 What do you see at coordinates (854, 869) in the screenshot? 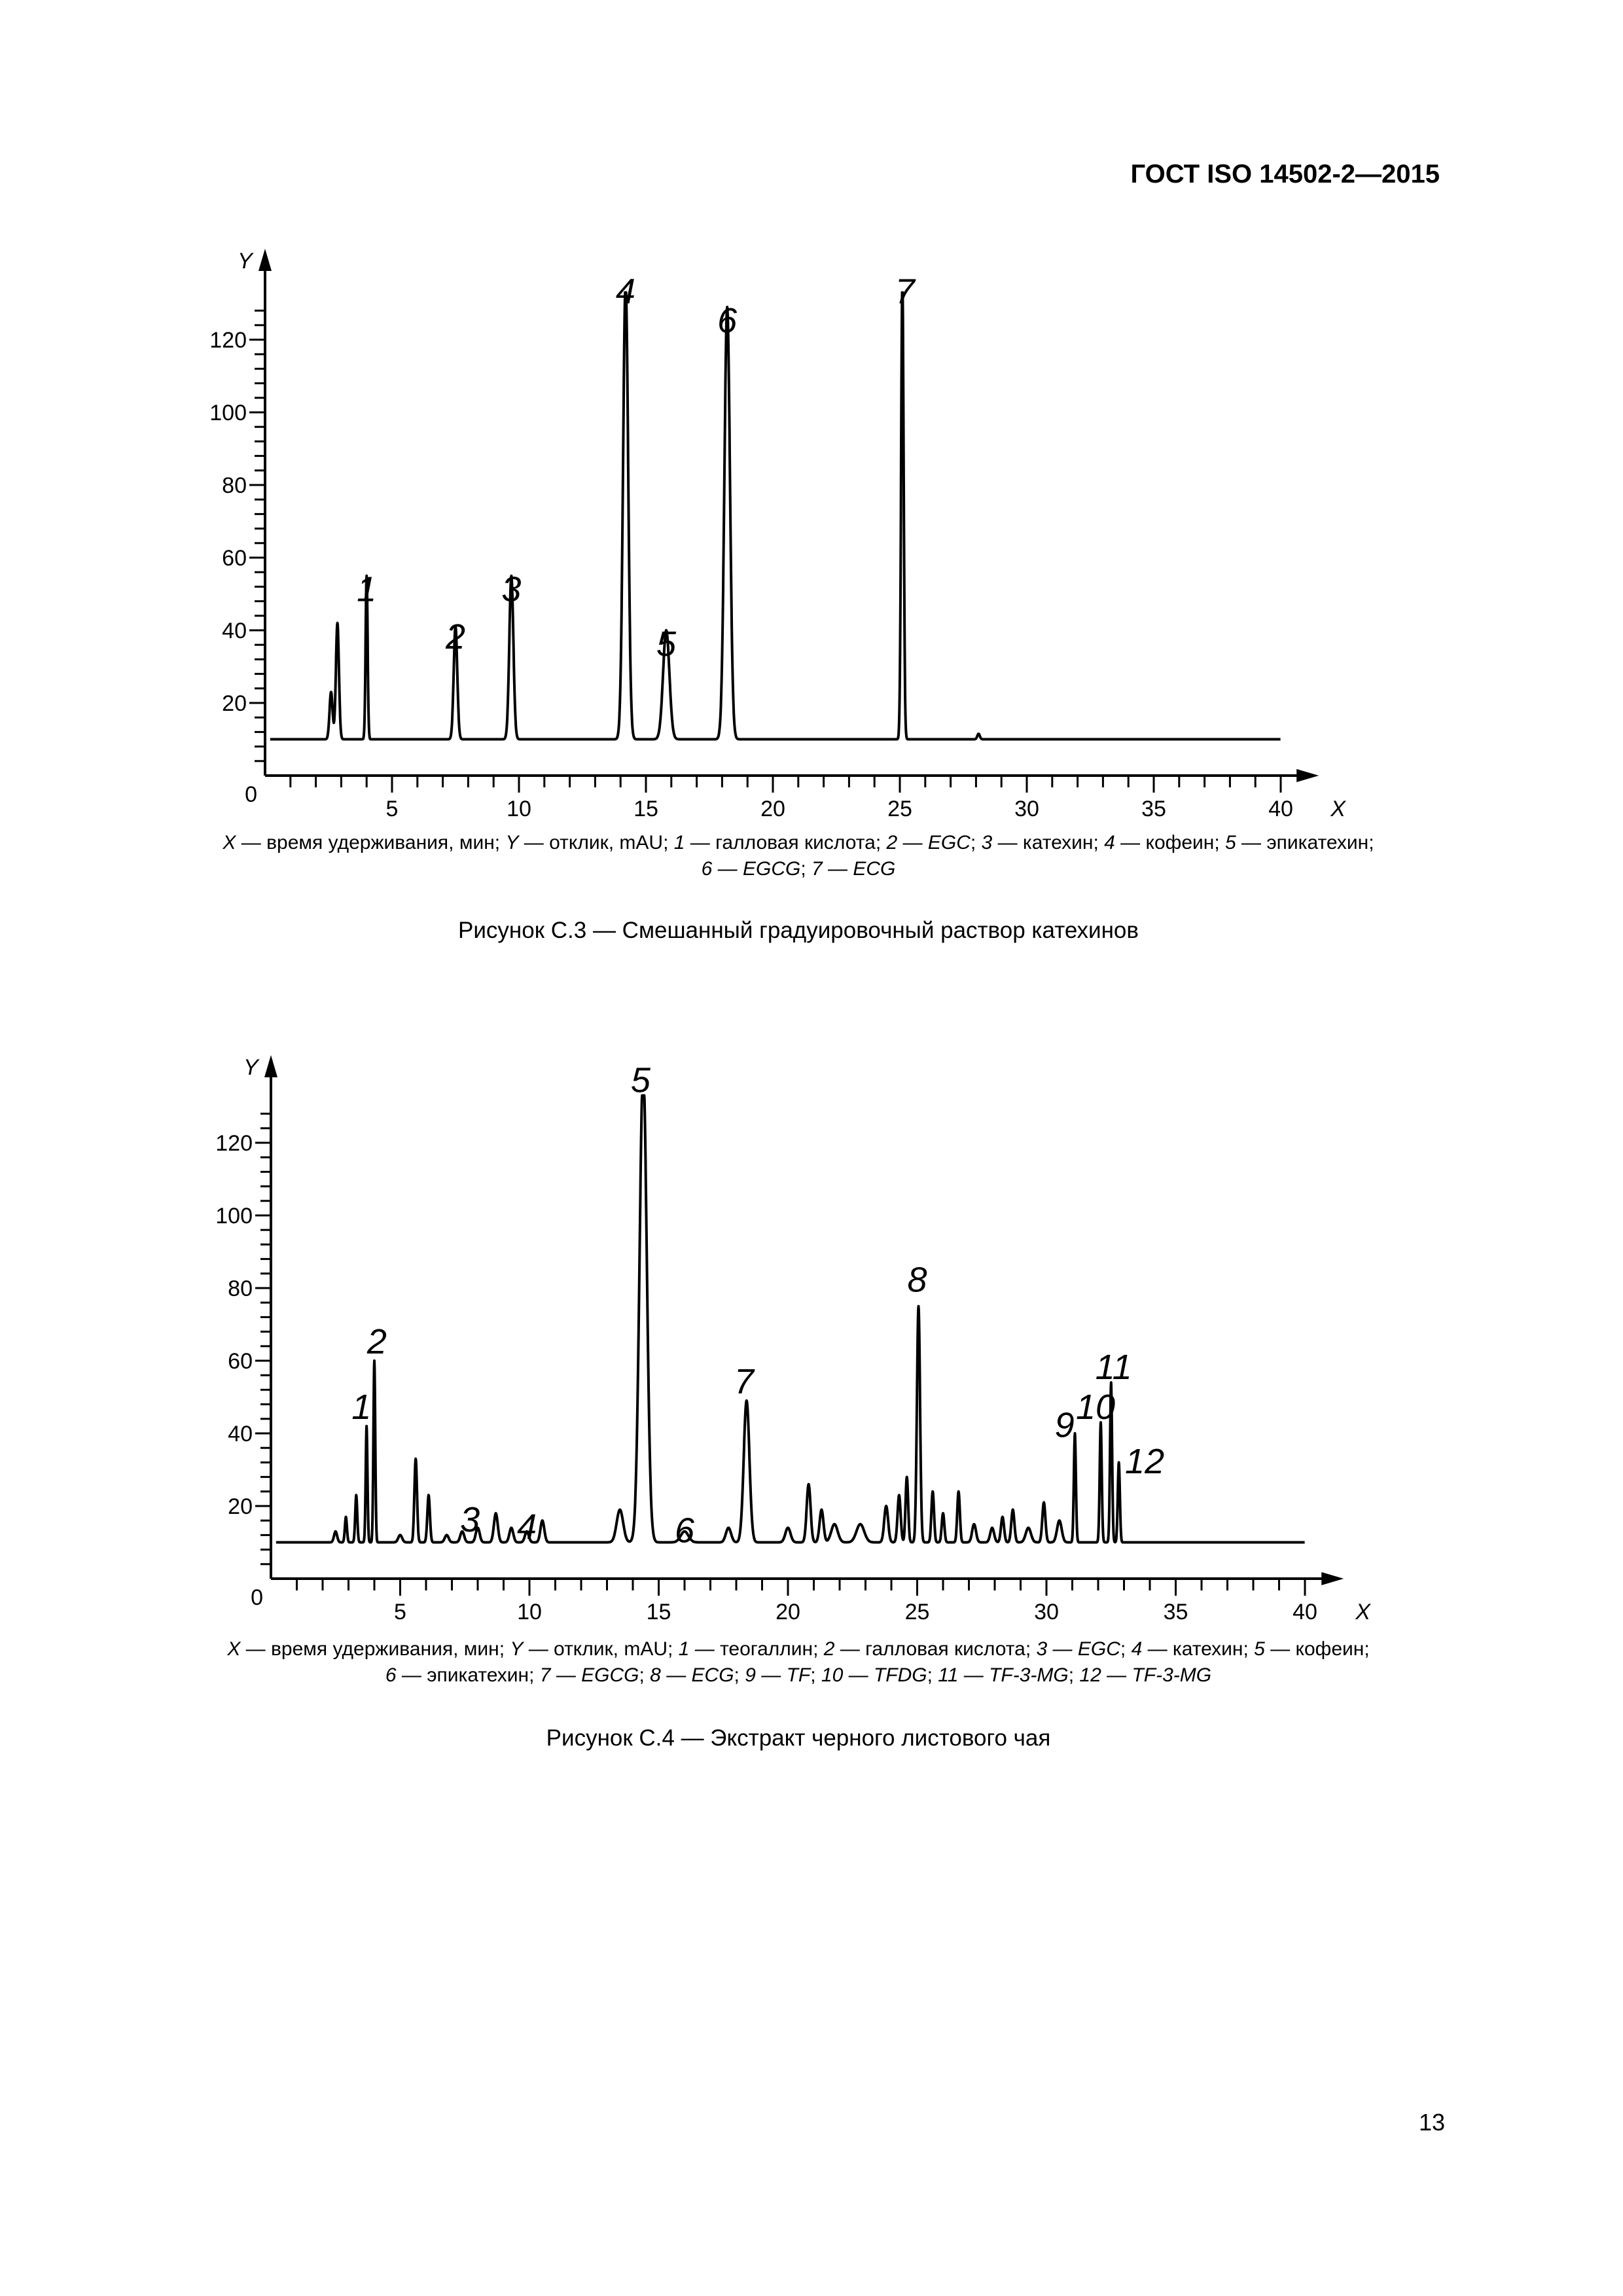
I see `legend-segment: 7 — ECG` at bounding box center [854, 869].